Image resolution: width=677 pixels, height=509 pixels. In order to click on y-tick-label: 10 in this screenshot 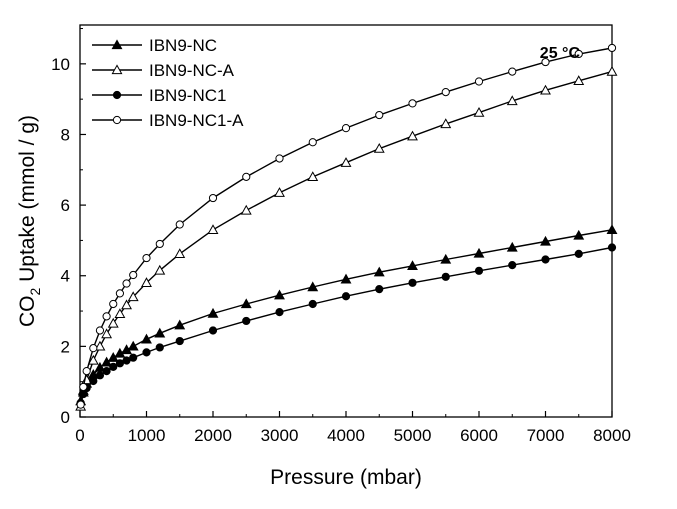, I will do `click(60, 64)`.